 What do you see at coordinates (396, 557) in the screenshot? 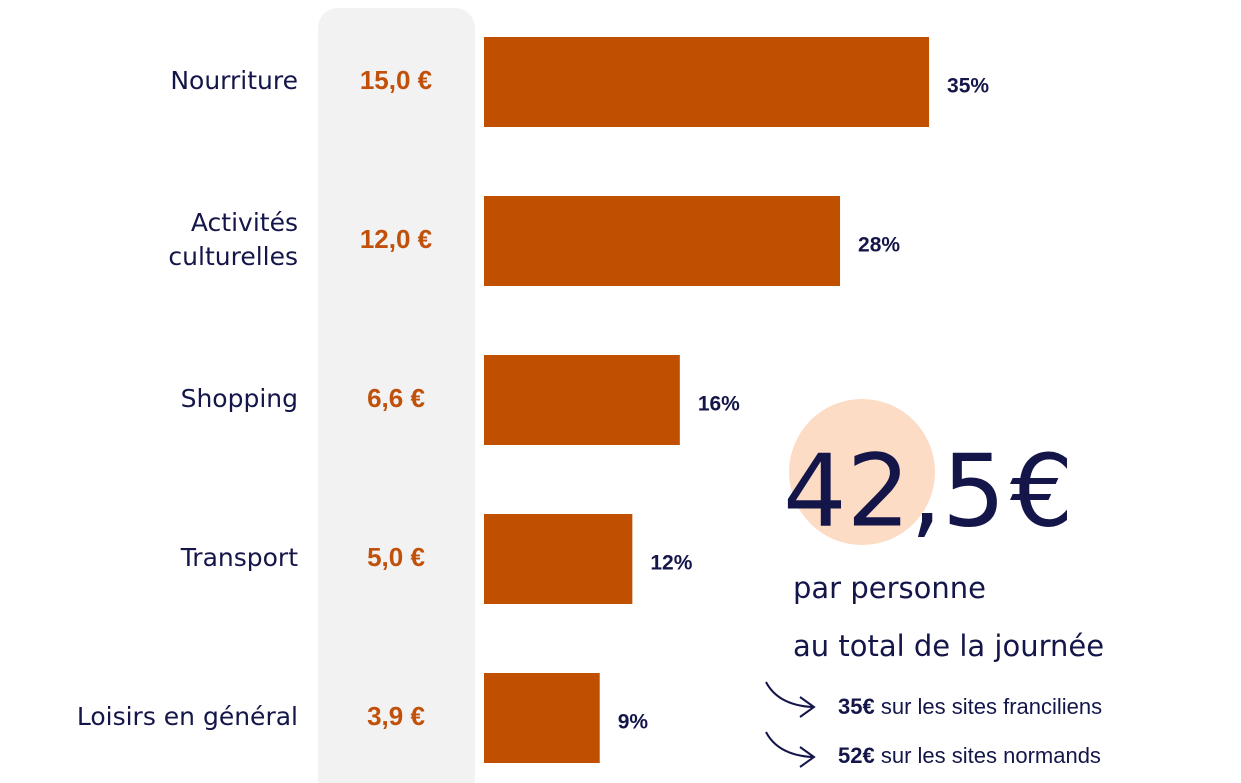
I see `value-label: 5,0 €` at bounding box center [396, 557].